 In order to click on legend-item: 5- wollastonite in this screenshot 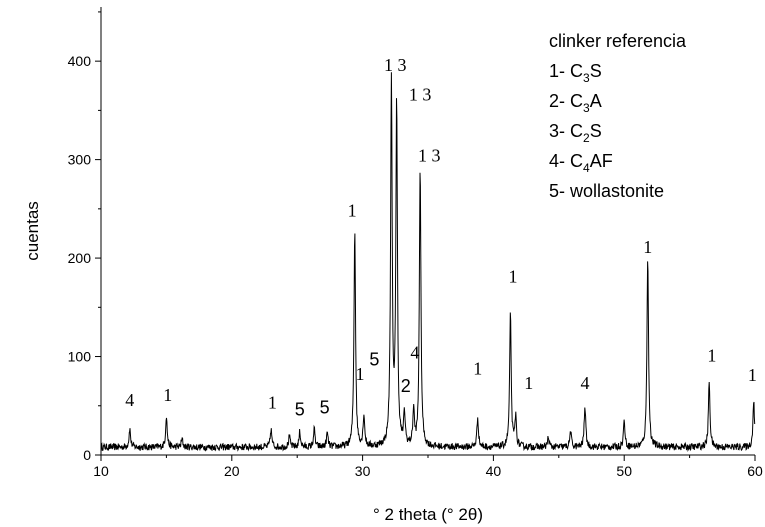, I will do `click(606, 191)`.